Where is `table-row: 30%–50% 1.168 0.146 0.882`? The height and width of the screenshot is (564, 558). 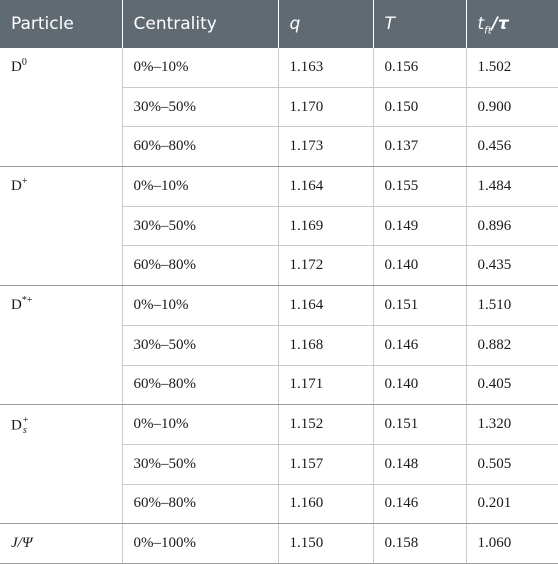
table-row: 30%–50% 1.168 0.146 0.882 is located at coordinates (279, 345).